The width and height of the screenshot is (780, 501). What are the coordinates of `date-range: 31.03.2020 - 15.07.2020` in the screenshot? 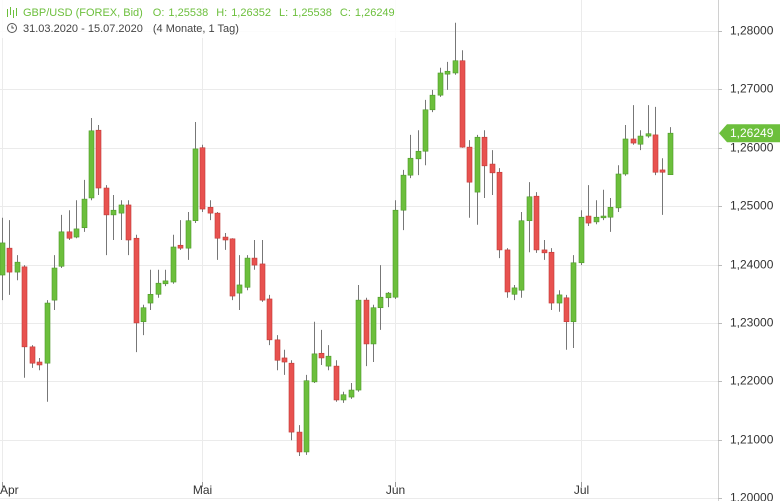 It's located at (83, 29).